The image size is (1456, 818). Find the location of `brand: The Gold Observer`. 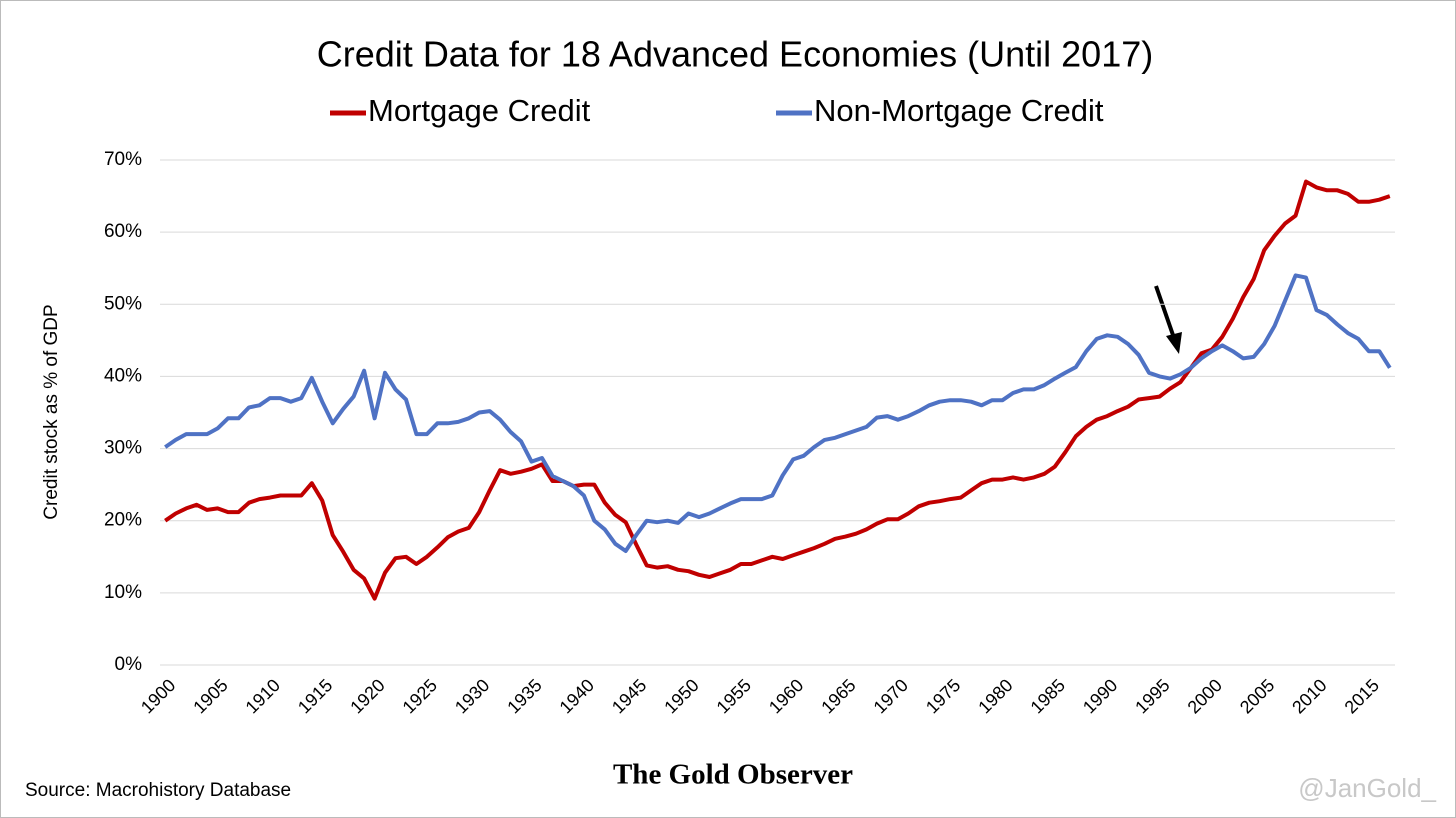

brand: The Gold Observer is located at coordinates (733, 775).